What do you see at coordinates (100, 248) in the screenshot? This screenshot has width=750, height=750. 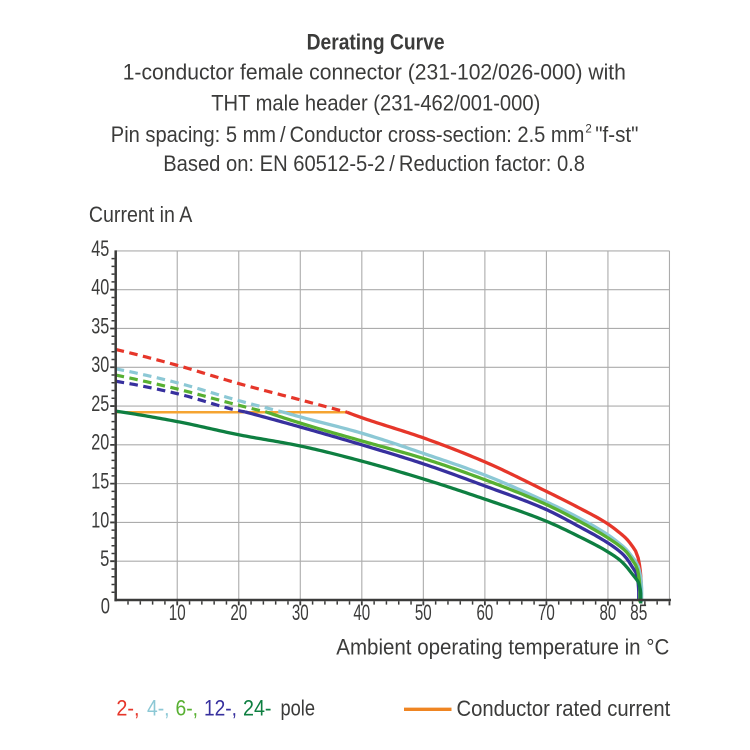 I see `svg-text: 45` at bounding box center [100, 248].